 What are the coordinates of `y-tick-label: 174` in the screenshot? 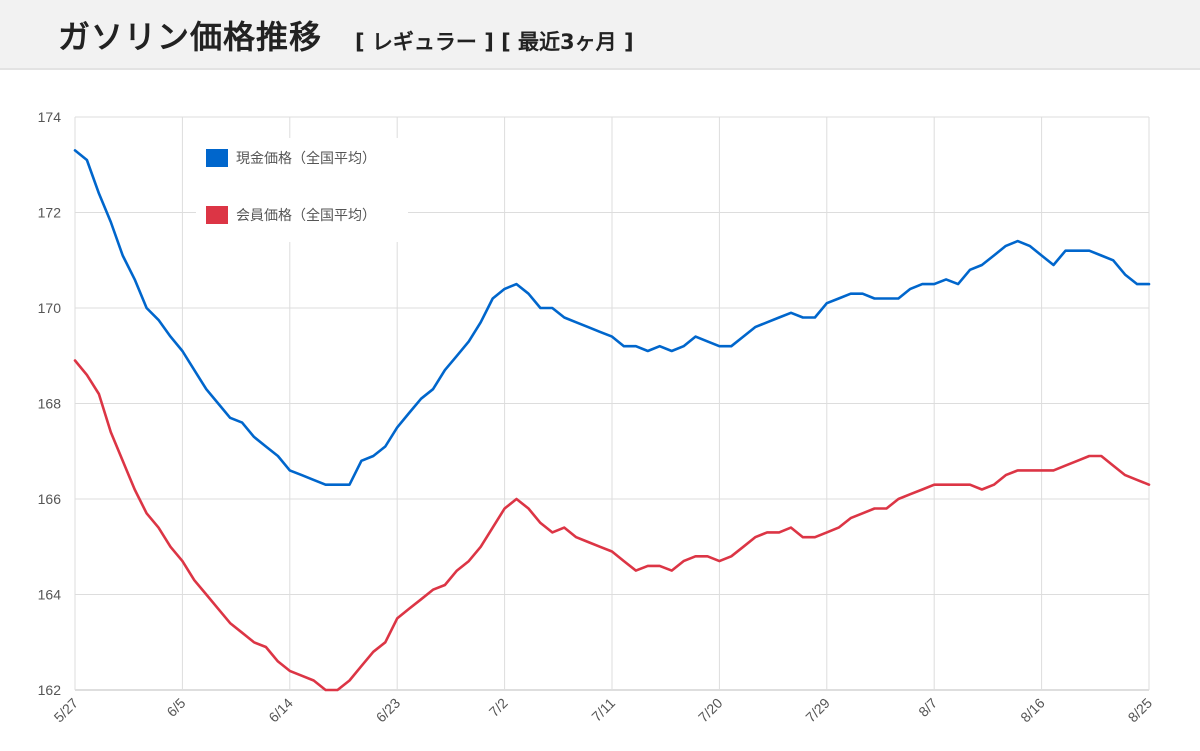 It's located at (50, 117).